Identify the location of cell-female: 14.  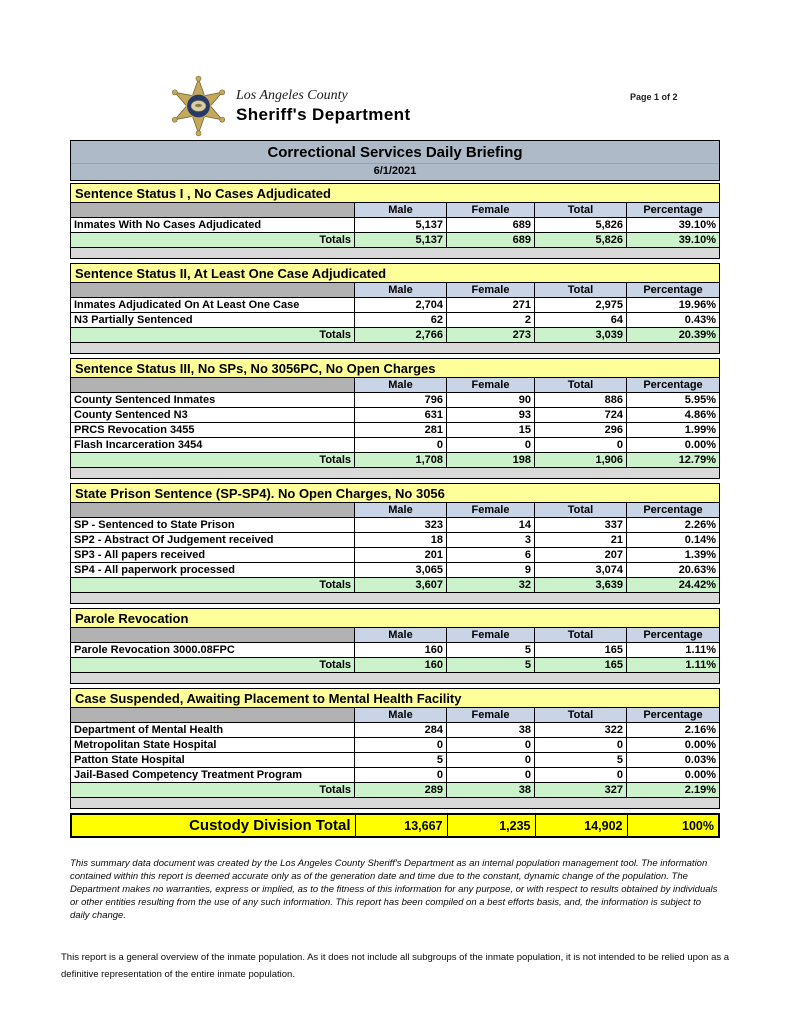
(490, 525).